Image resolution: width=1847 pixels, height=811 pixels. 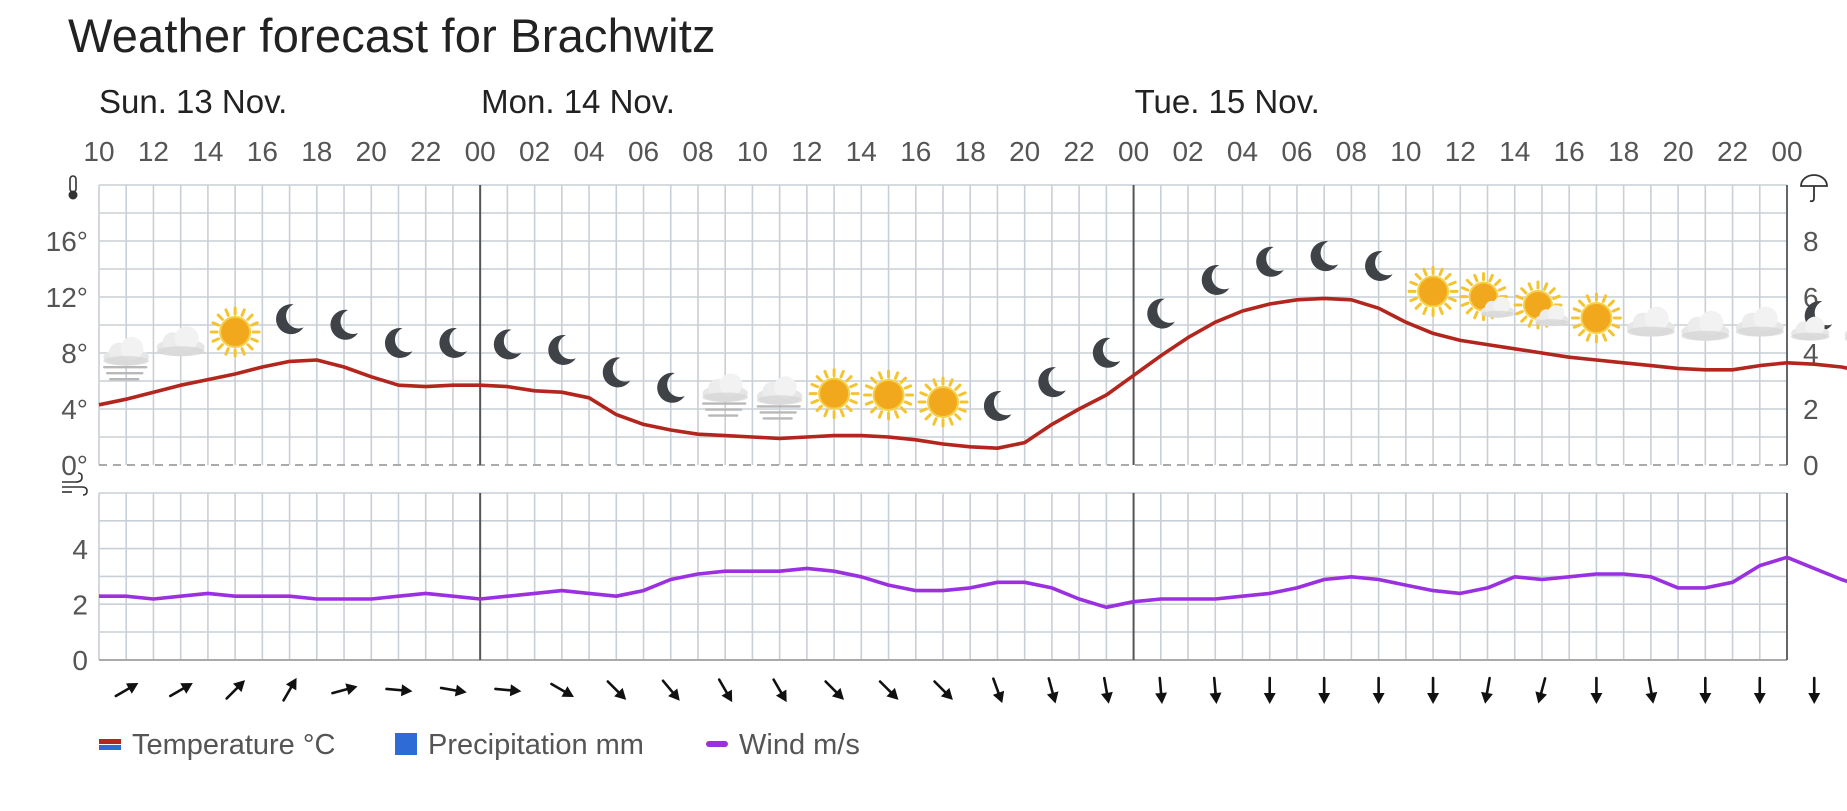 I want to click on day-label: Tue. 15 Nov., so click(x=1227, y=101).